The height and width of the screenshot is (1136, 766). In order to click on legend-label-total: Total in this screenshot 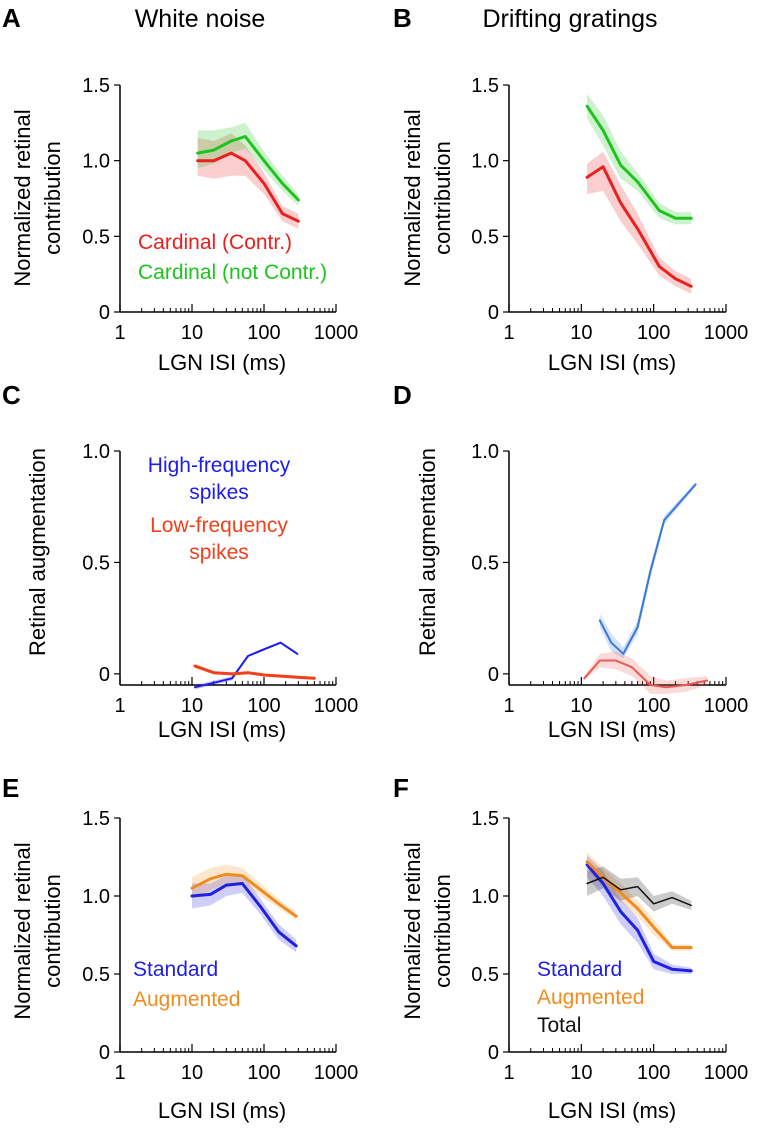, I will do `click(559, 1025)`.